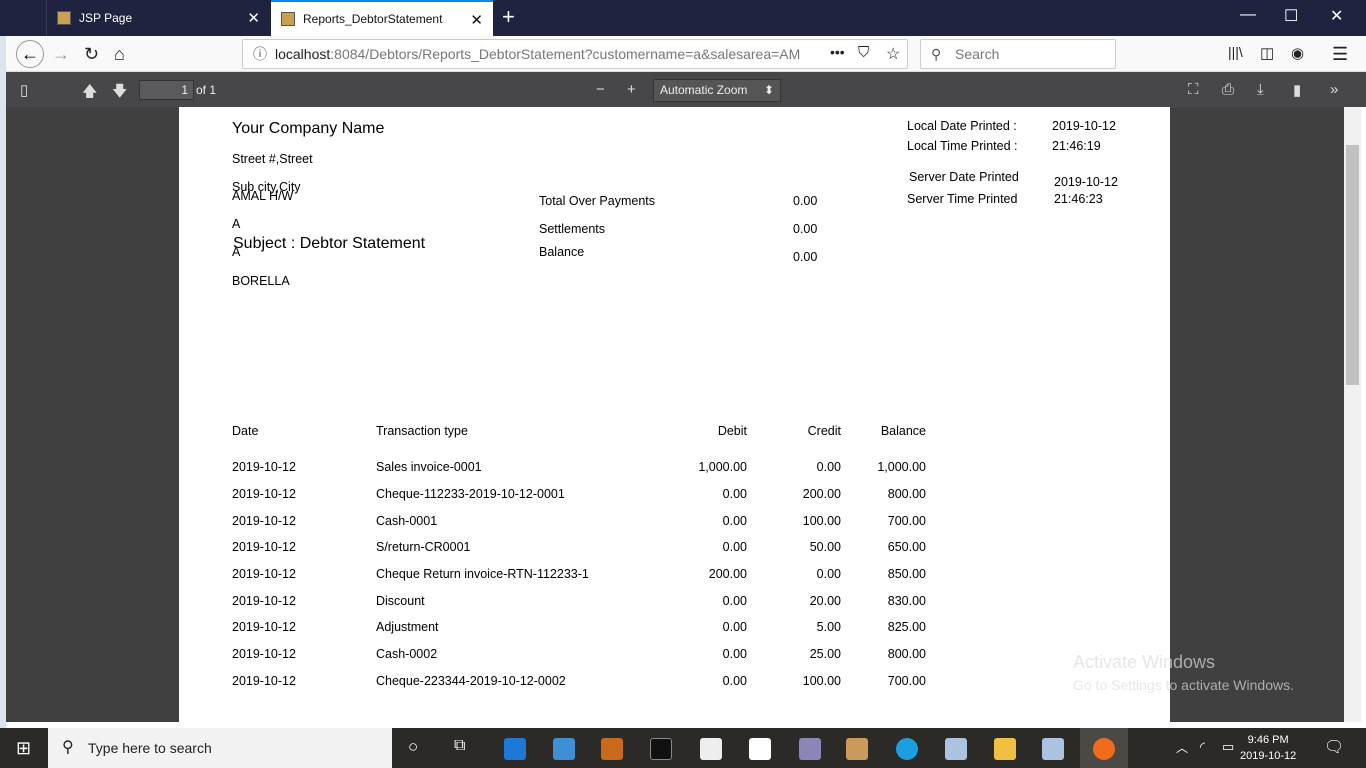 The image size is (1366, 768). I want to click on next-page-icon: 🡇, so click(120, 91).